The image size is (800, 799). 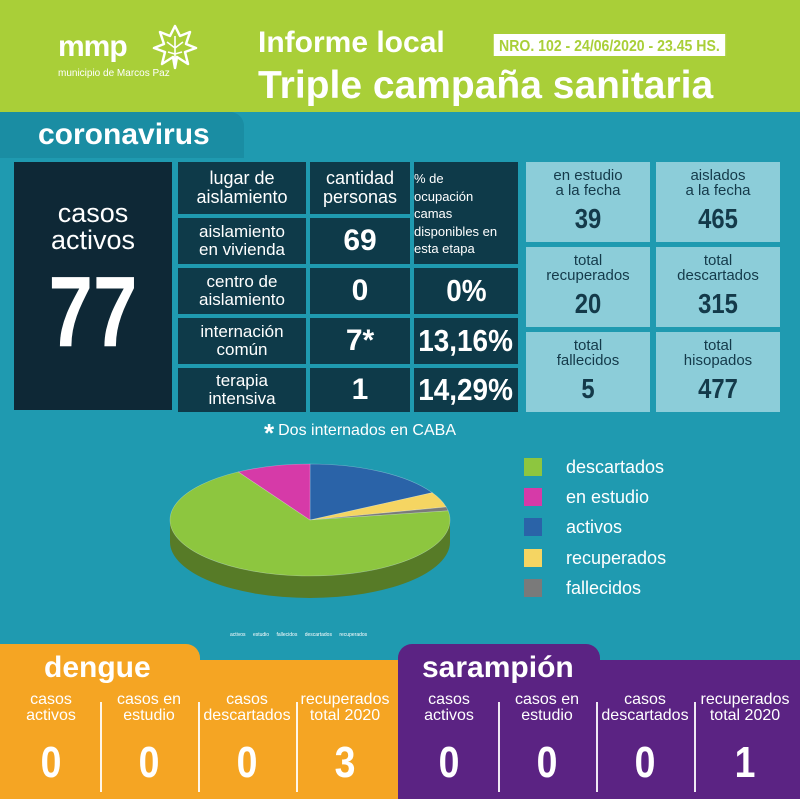 I want to click on row-place: centro de aislamiento, so click(x=242, y=291).